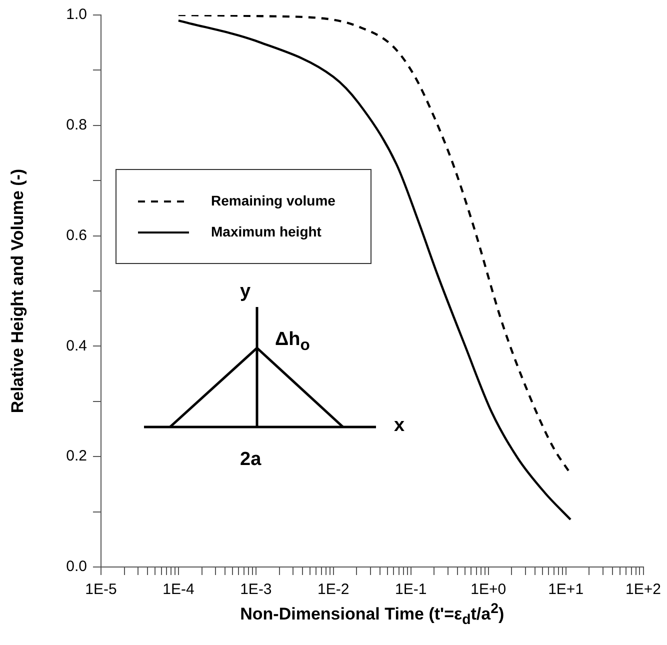 This screenshot has width=667, height=645. Describe the element at coordinates (273, 200) in the screenshot. I see `legend-label: Remaining volume` at that location.